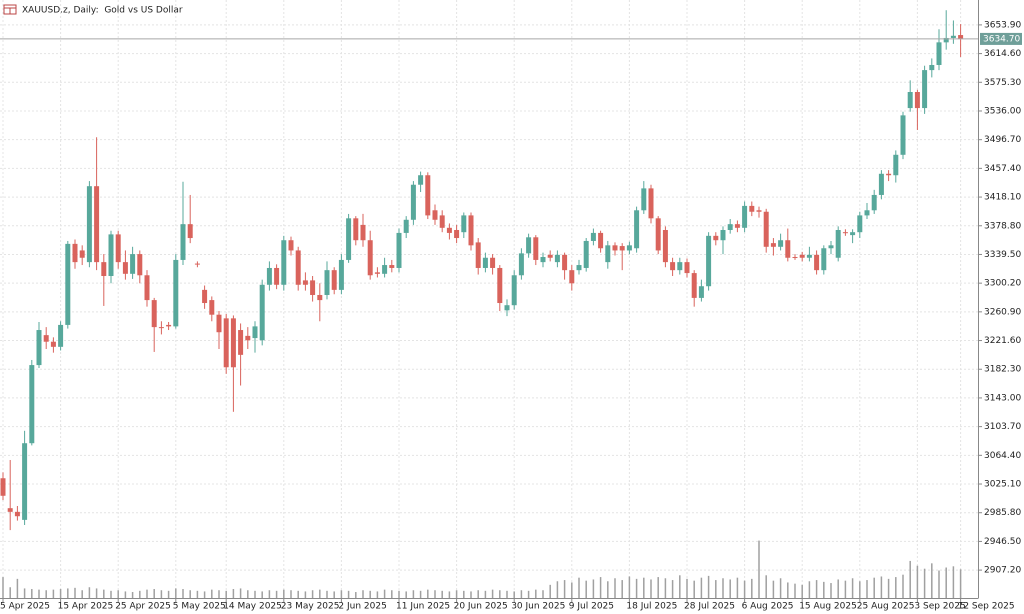 The height and width of the screenshot is (614, 1024). Describe the element at coordinates (1002, 370) in the screenshot. I see `y-tick-label: 3182.30` at that location.